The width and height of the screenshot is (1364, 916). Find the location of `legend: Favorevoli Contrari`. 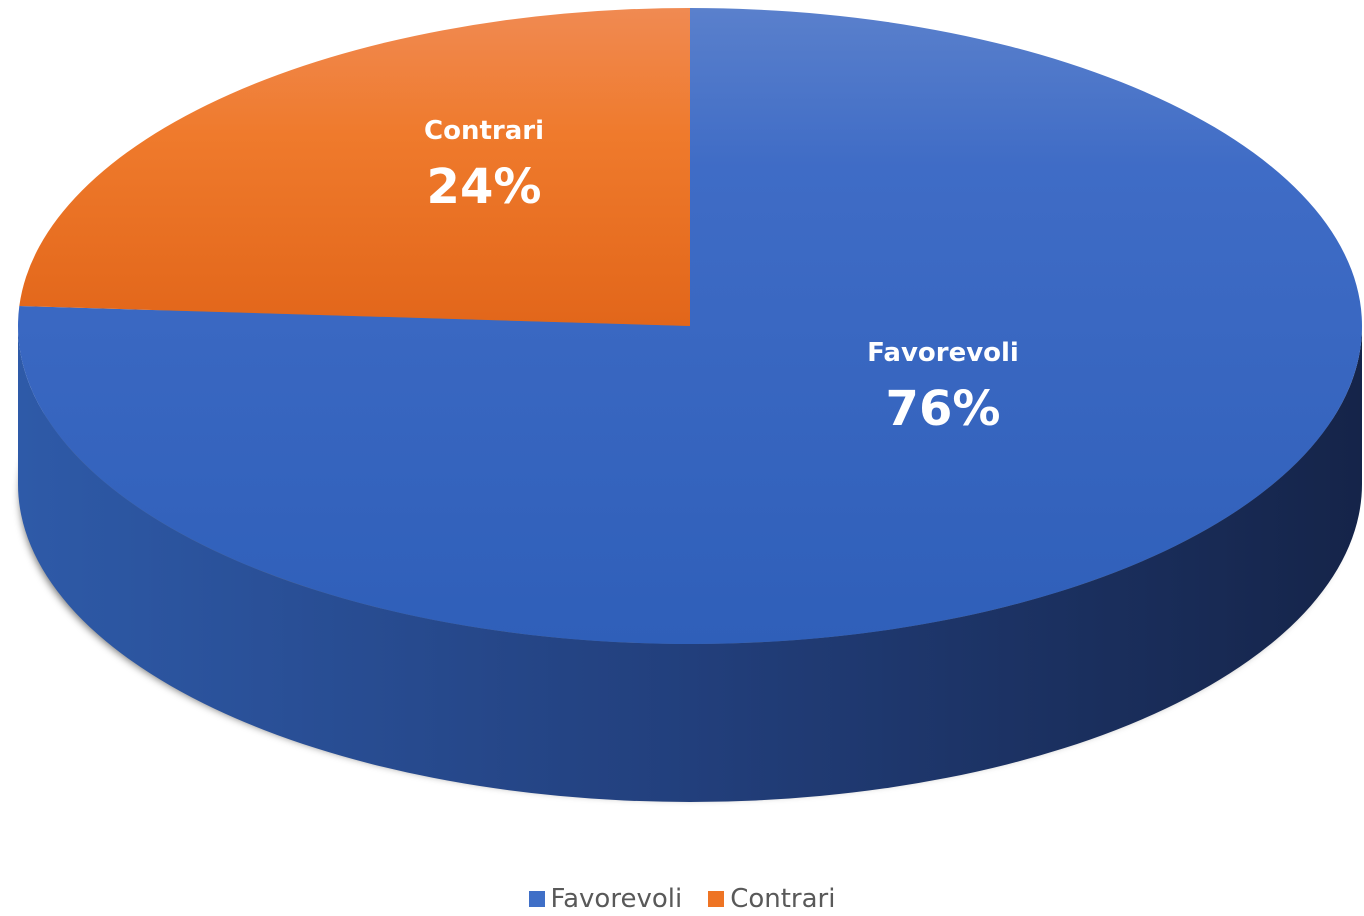

legend: Favorevoli Contrari is located at coordinates (682, 899).